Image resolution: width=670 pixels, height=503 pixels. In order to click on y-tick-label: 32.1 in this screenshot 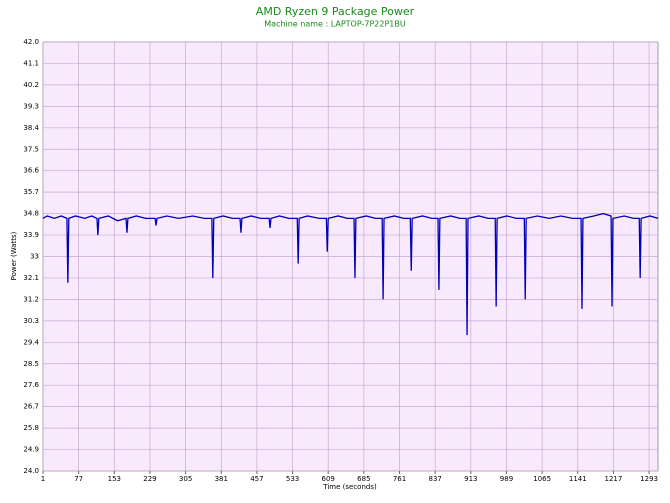, I will do `click(31, 278)`.